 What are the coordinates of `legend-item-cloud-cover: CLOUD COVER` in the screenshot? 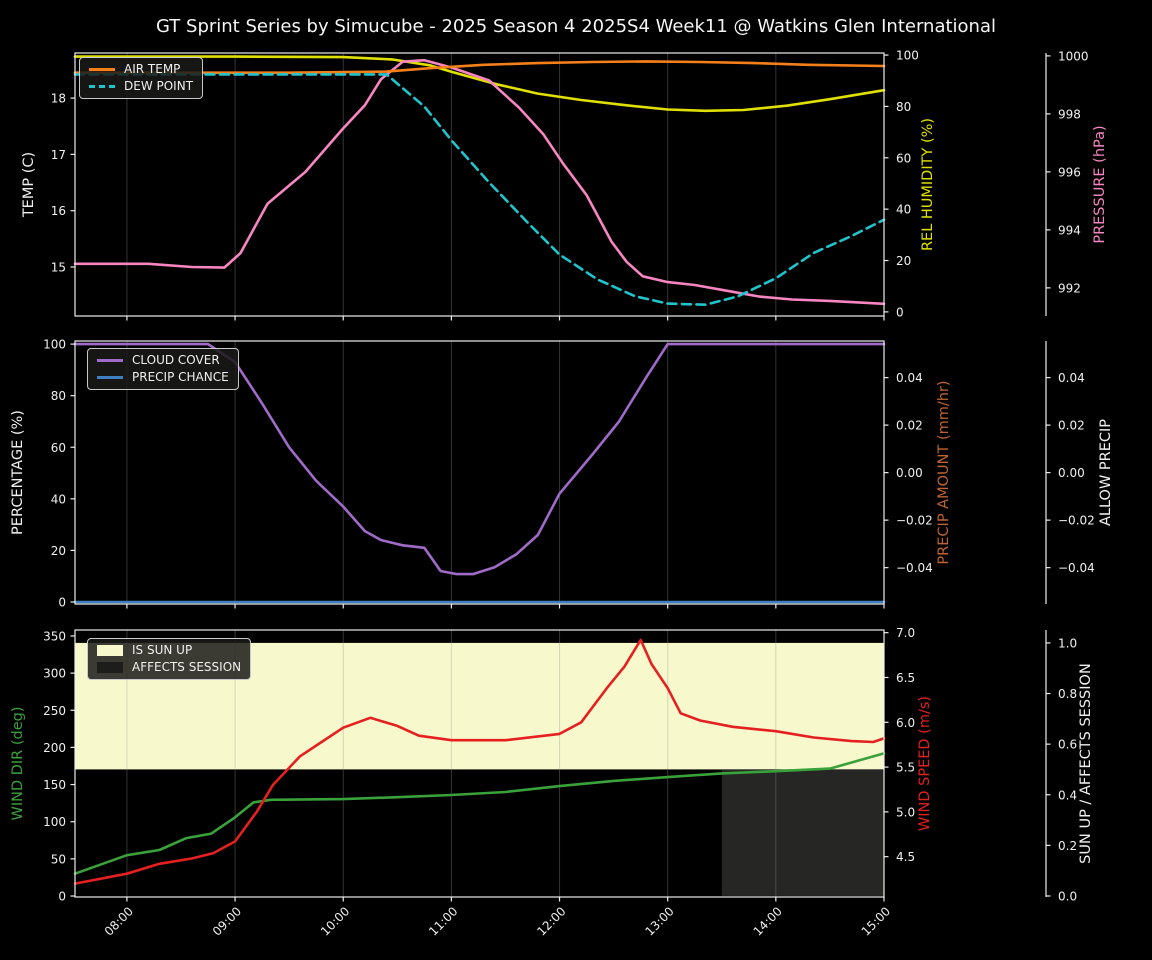 It's located at (163, 360).